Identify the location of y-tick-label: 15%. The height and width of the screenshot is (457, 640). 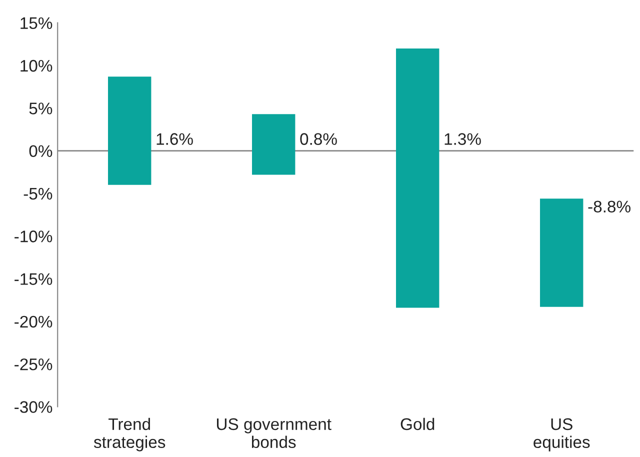
(36, 23).